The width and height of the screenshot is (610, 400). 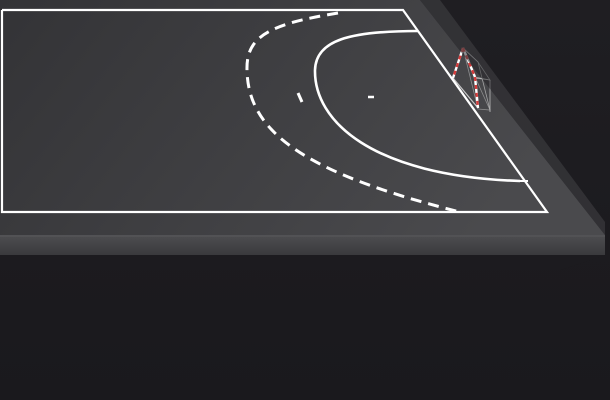 I want to click on court-bottom-shadow, so click(x=302, y=262).